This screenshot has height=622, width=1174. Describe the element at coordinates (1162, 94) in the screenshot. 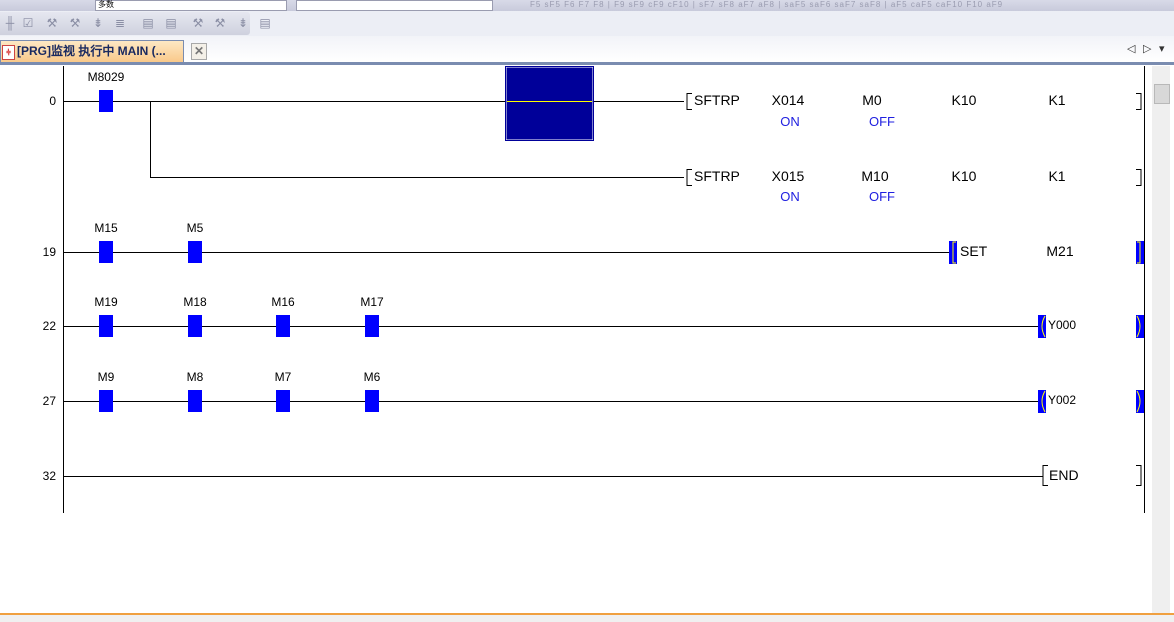

I see `scrollbar-thumb` at that location.